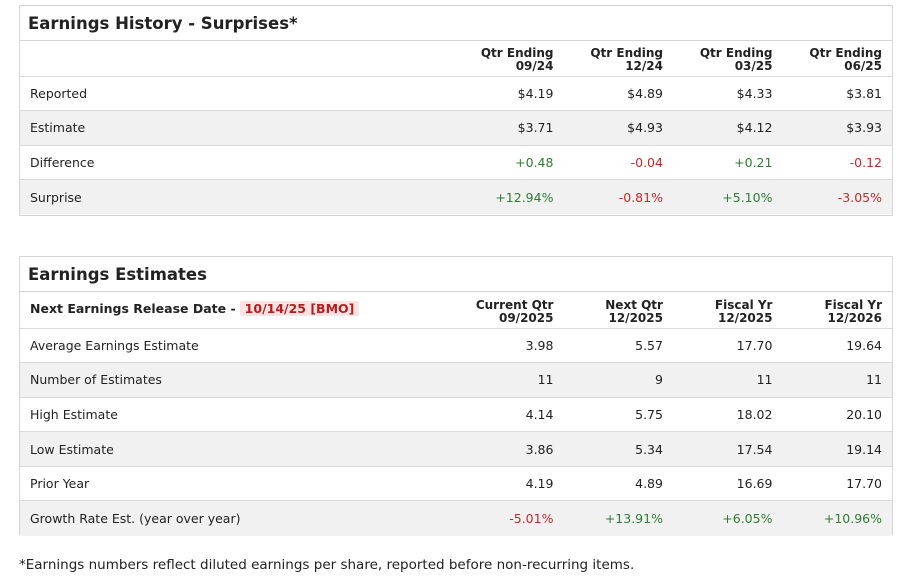 Image resolution: width=903 pixels, height=588 pixels. What do you see at coordinates (237, 196) in the screenshot?
I see `row-label: Surprise` at bounding box center [237, 196].